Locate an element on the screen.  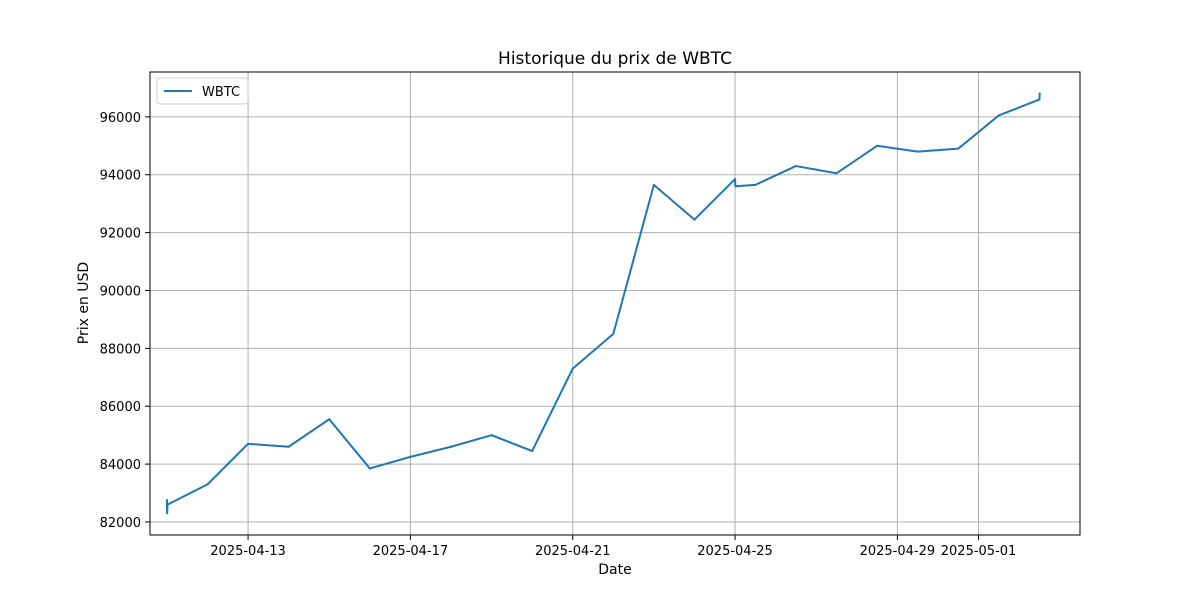
y-tick-label: 92000 is located at coordinates (120, 234).